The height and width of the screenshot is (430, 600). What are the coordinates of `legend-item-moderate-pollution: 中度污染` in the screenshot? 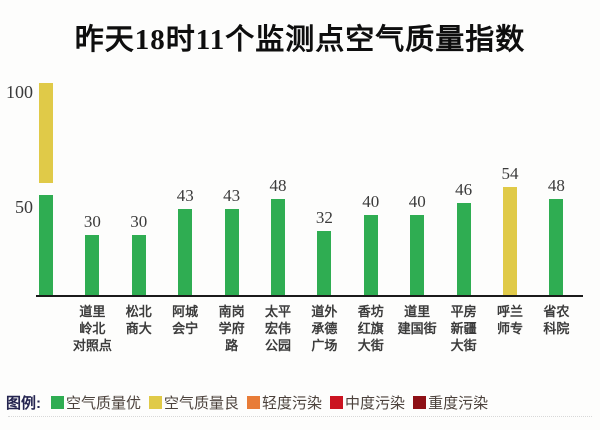 It's located at (367, 402).